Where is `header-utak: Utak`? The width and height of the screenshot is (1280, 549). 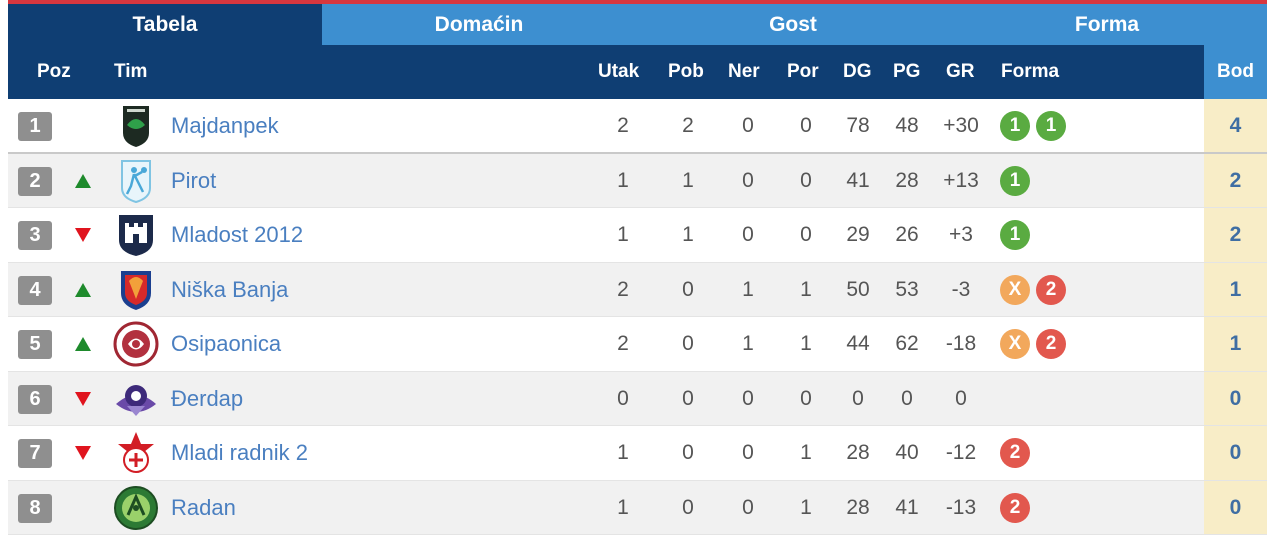
header-utak: Utak is located at coordinates (619, 71).